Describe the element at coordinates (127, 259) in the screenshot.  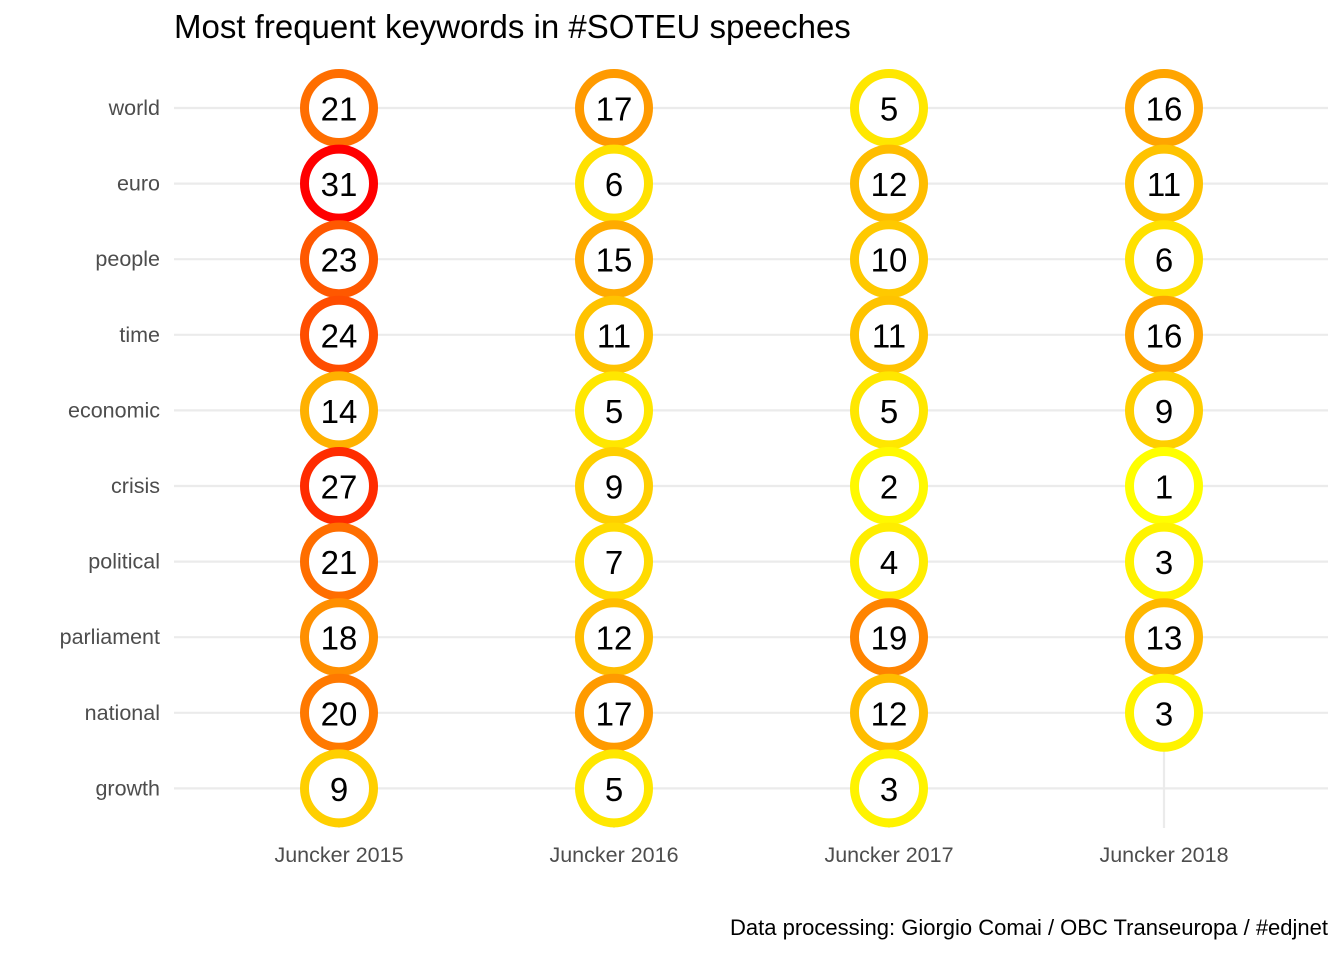
I see `y-tick-label-people: people` at that location.